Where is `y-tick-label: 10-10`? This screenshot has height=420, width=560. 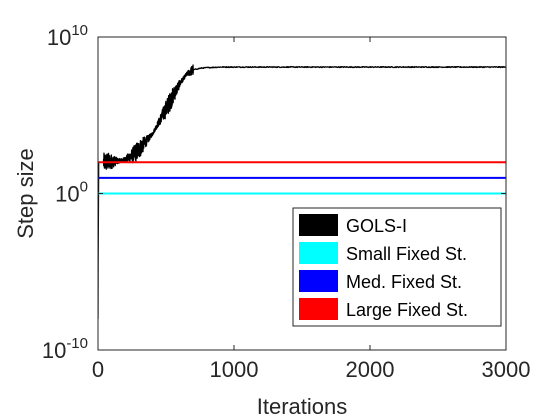 y-tick-label: 10-10 is located at coordinates (65, 349).